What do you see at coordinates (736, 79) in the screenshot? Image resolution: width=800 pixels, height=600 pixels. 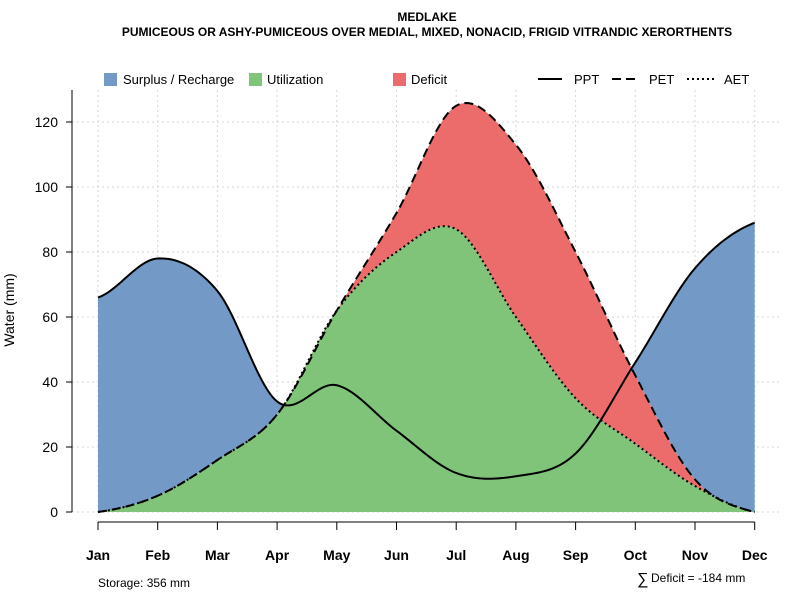 I see `legend-label-aet: AET` at bounding box center [736, 79].